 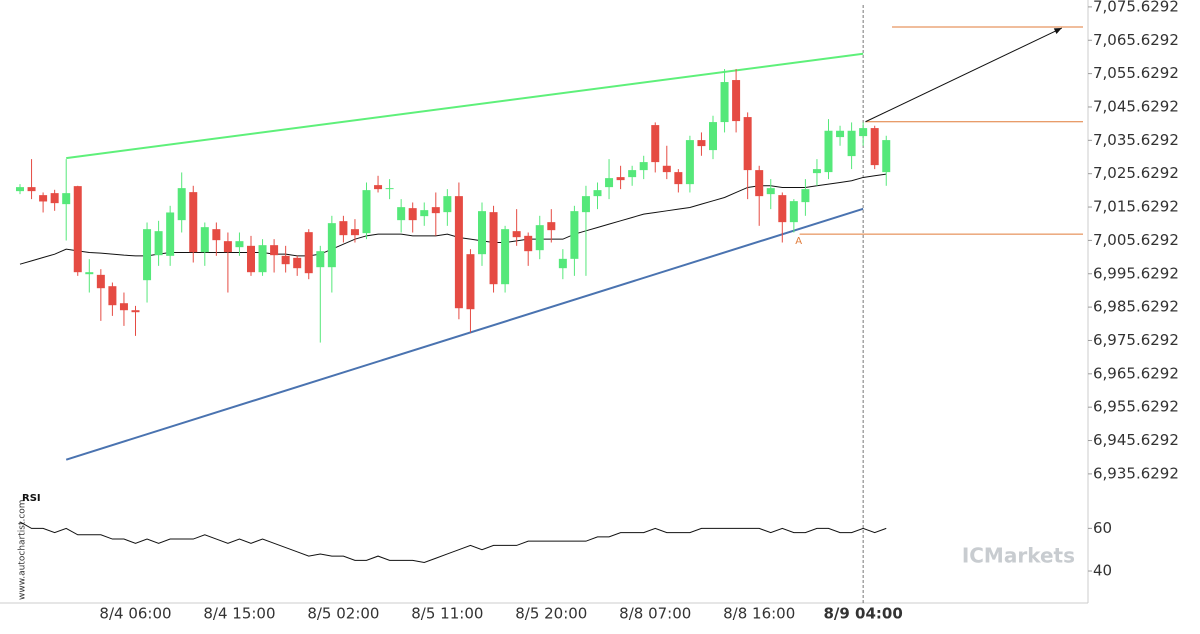 What do you see at coordinates (343, 614) in the screenshot?
I see `x-tick-label: 8/5 02:00` at bounding box center [343, 614].